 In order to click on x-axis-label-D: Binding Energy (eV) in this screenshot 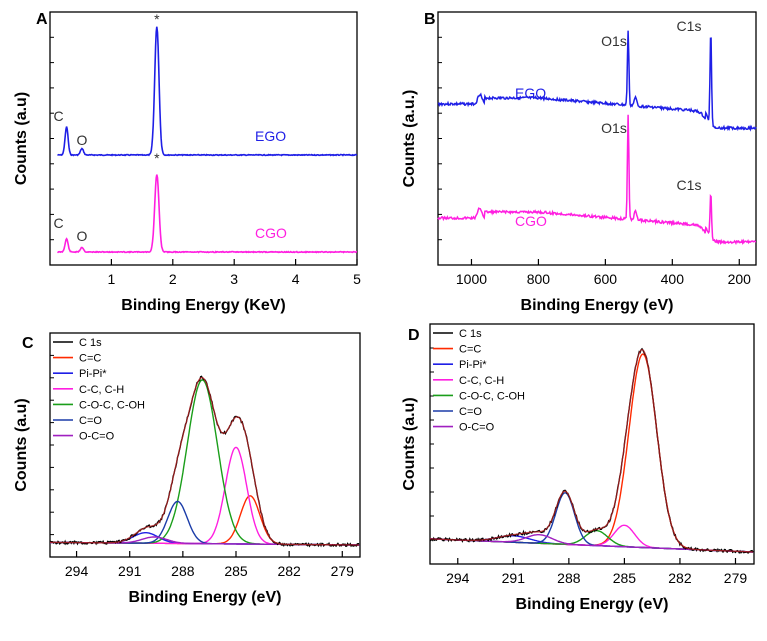, I will do `click(592, 604)`.